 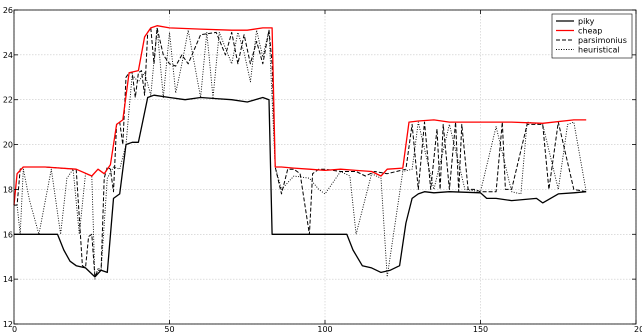 I want to click on y-tick-label: 26, so click(x=8, y=10).